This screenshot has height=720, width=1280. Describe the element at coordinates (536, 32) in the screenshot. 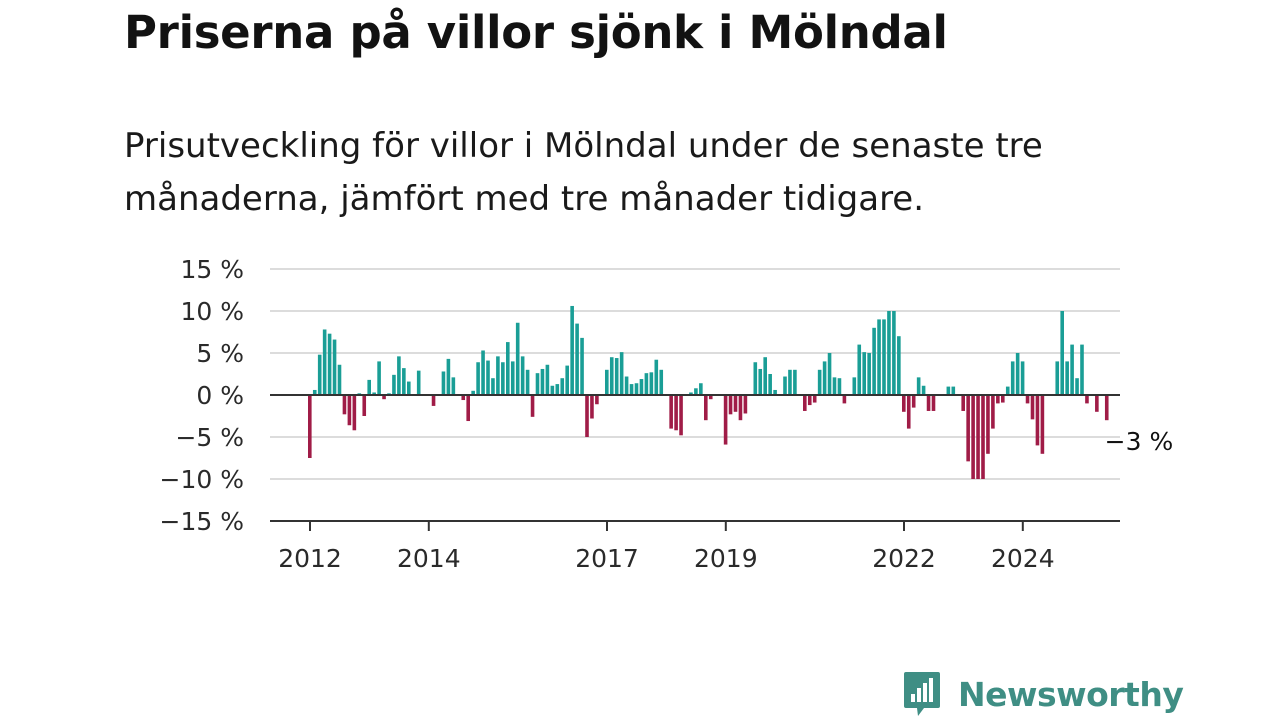

I see `chart-title: Priserna på villor sjönk i Mölndal` at that location.